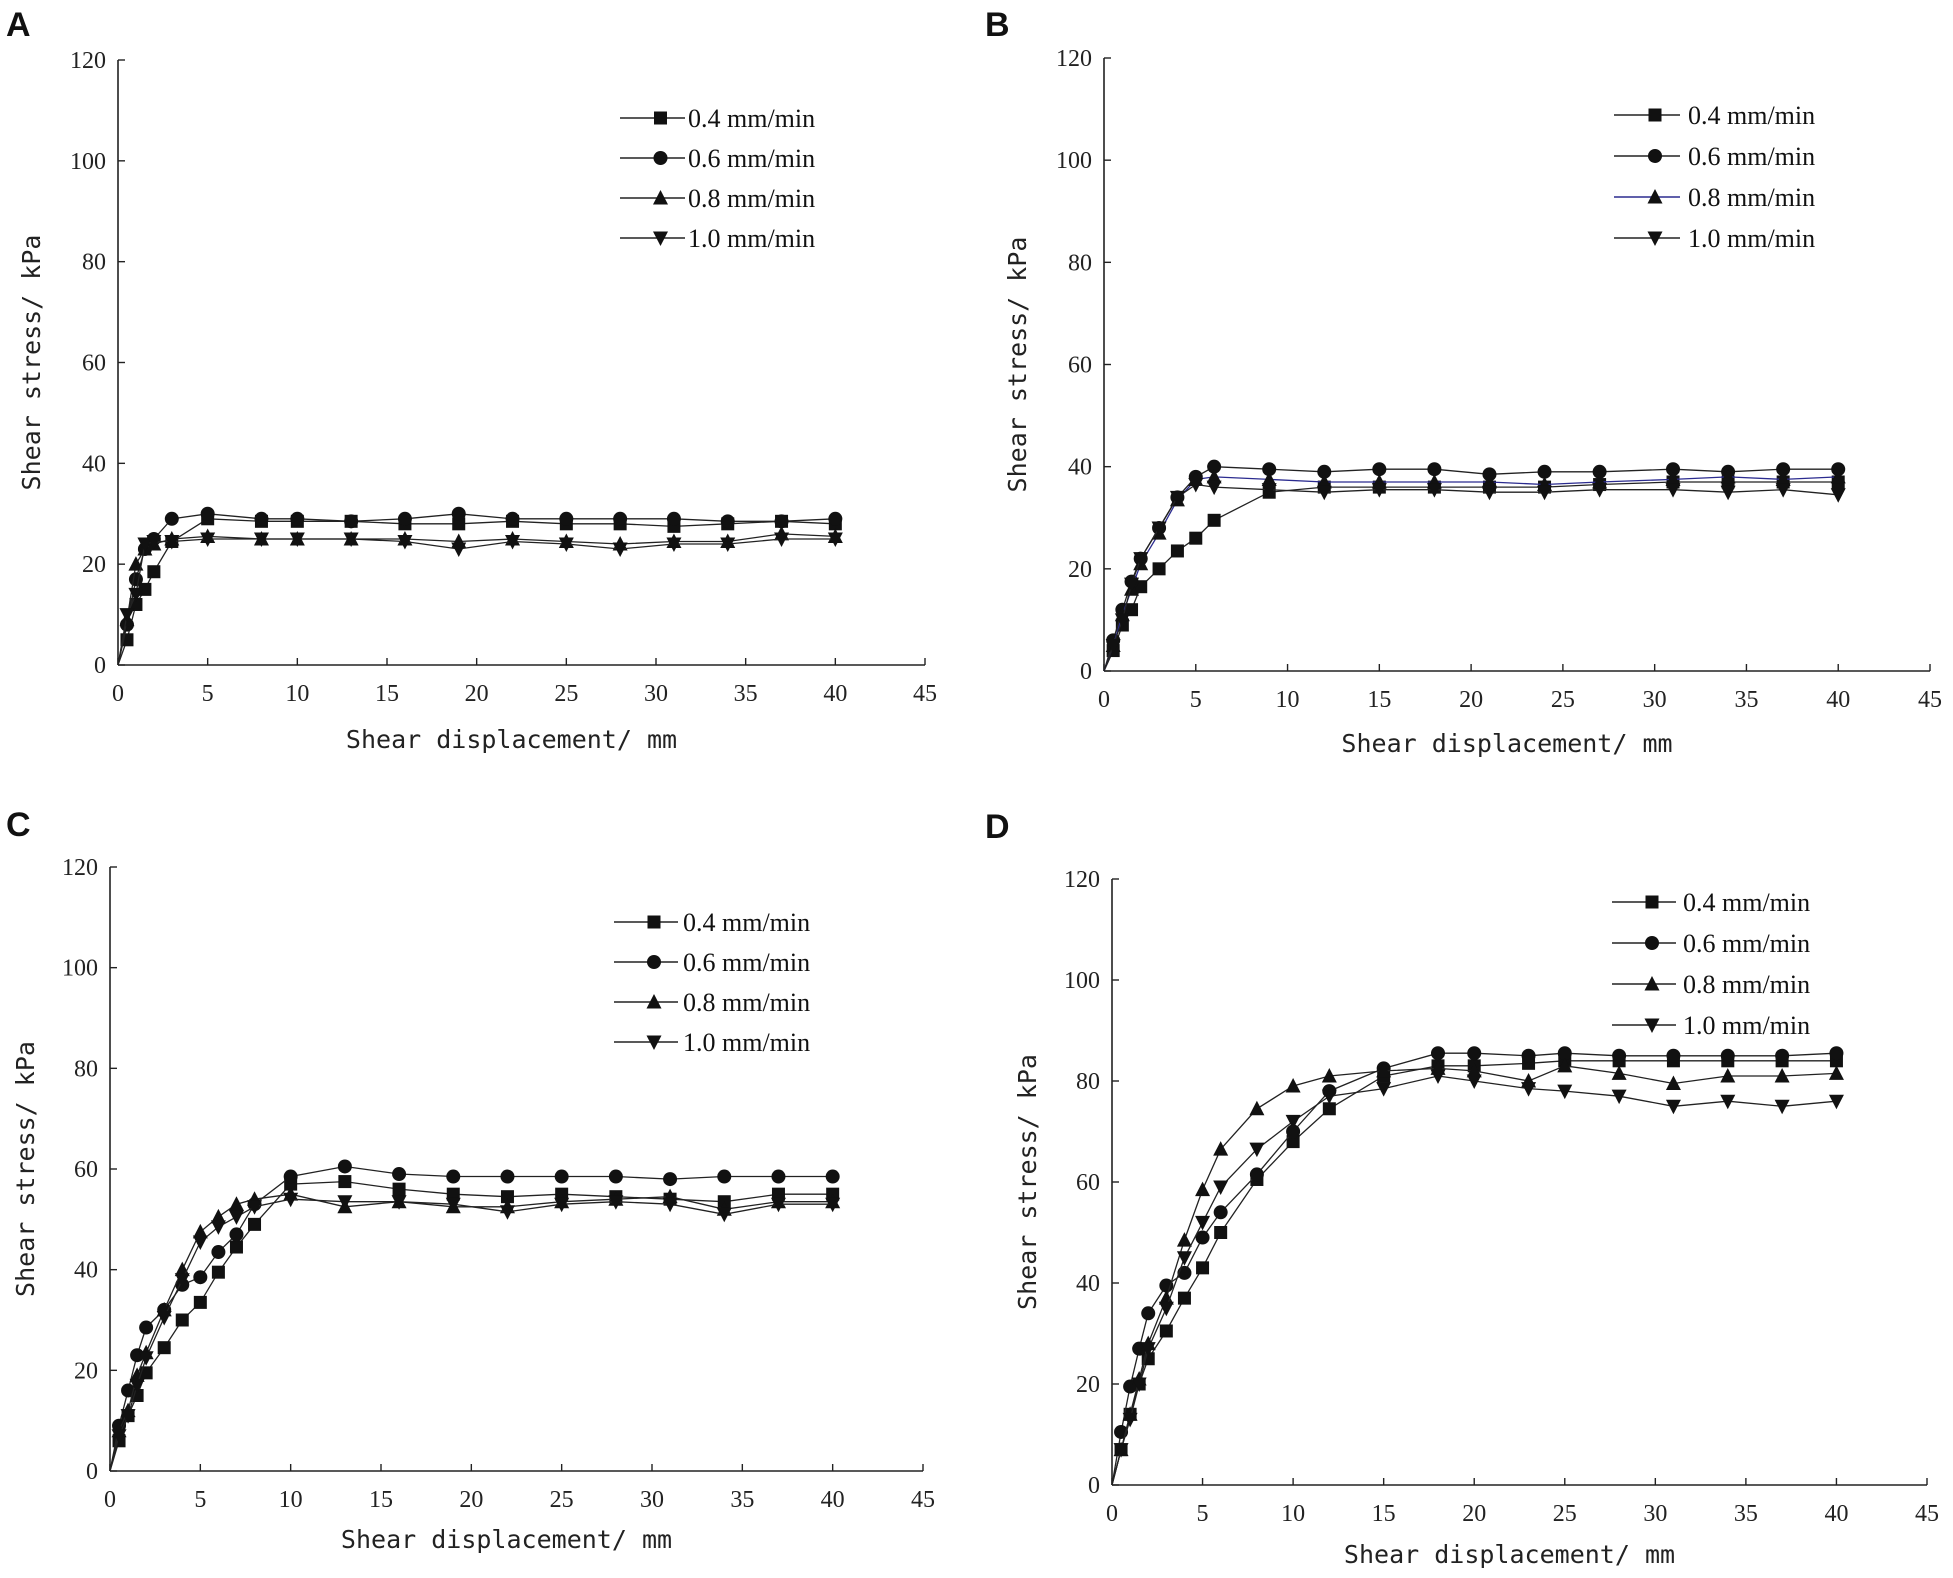  What do you see at coordinates (480, 586) in the screenshot?
I see `series-0-6-mm-min` at bounding box center [480, 586].